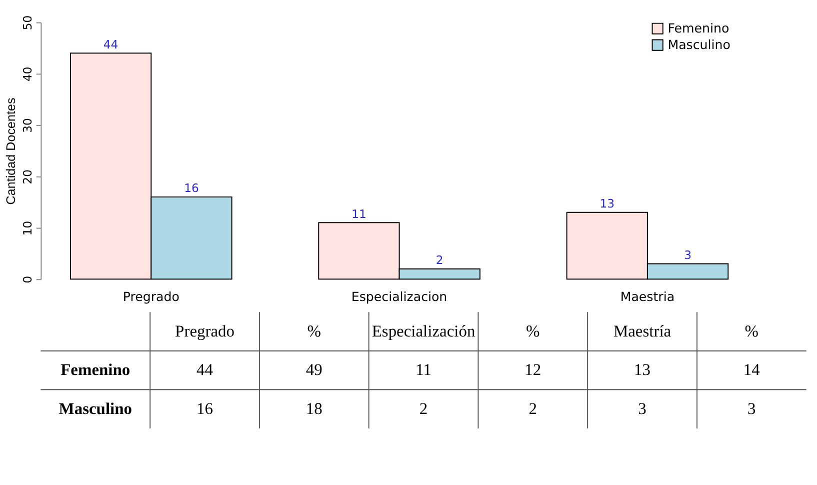  Describe the element at coordinates (533, 370) in the screenshot. I see `text: 12` at that location.